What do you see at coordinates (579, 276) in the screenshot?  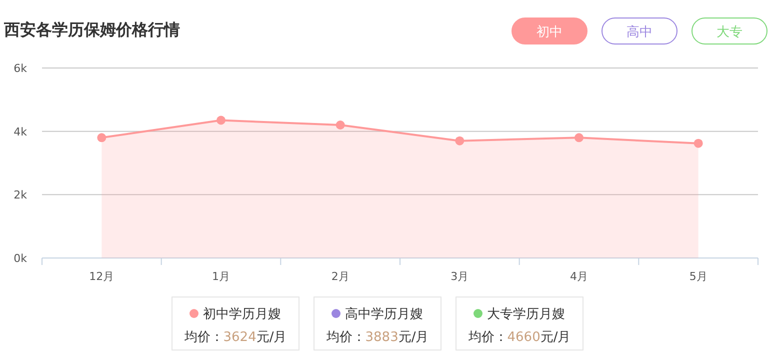 I see `x-tick-label: 4月` at bounding box center [579, 276].